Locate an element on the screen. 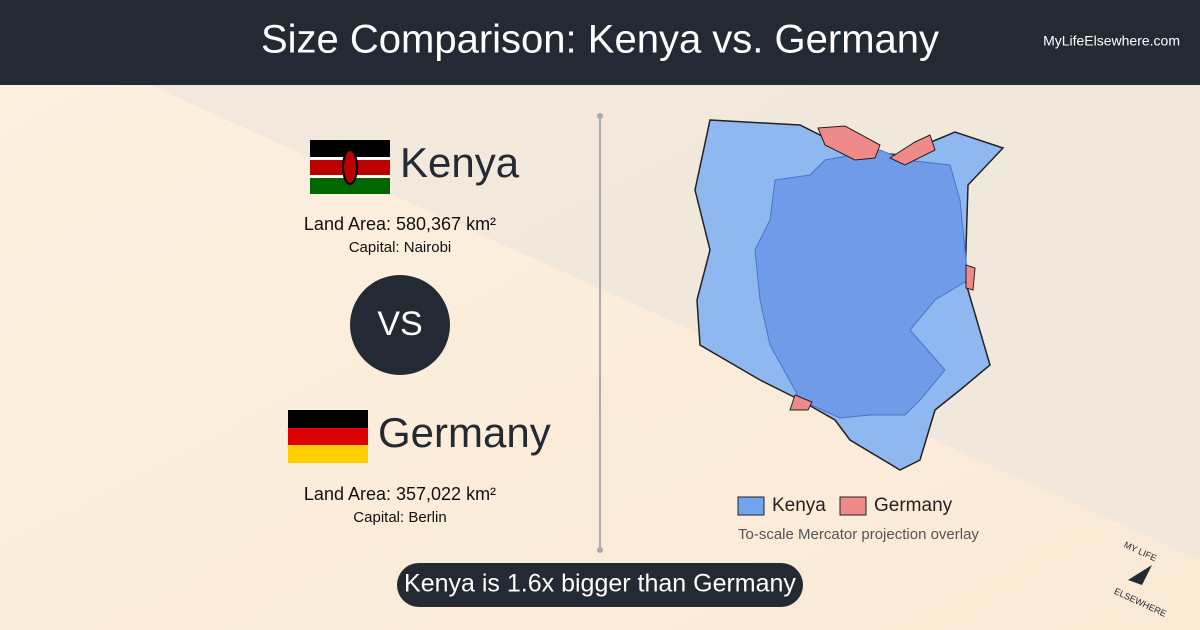  summary: Kenya is 1.6x bigger than Germany is located at coordinates (600, 584).